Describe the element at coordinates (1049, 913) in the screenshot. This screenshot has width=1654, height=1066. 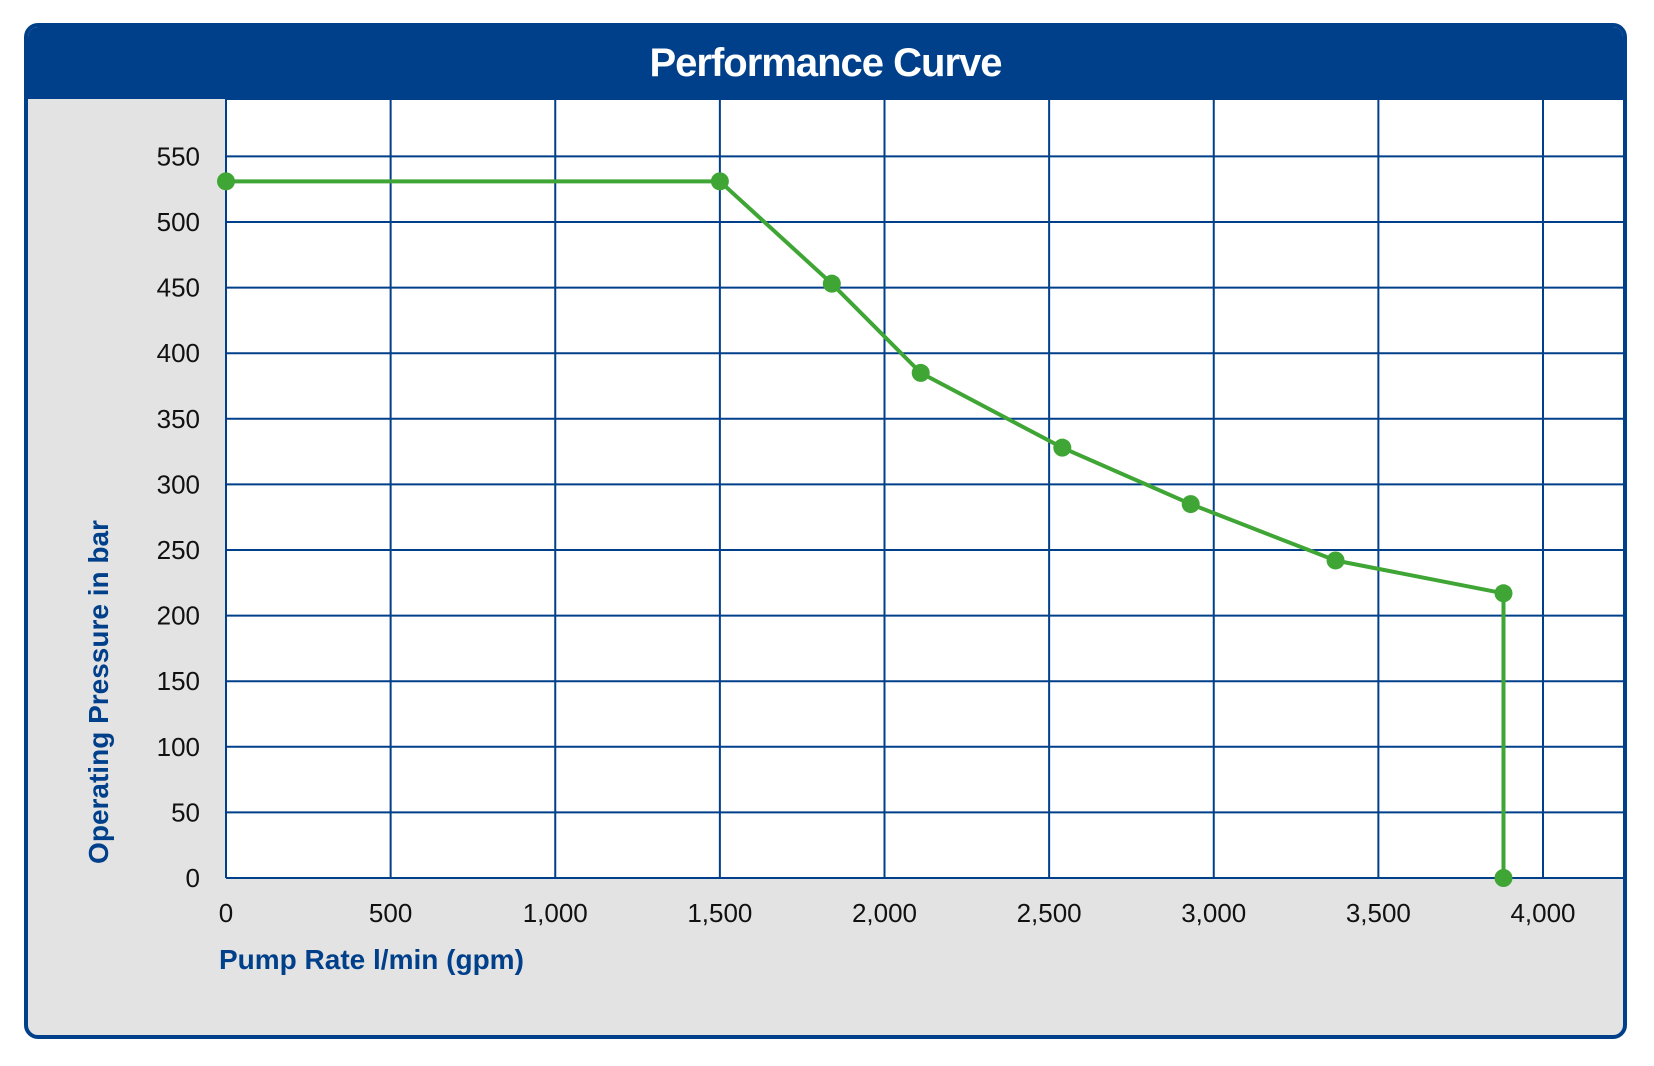
I see `x-tick-label: 2,500` at that location.